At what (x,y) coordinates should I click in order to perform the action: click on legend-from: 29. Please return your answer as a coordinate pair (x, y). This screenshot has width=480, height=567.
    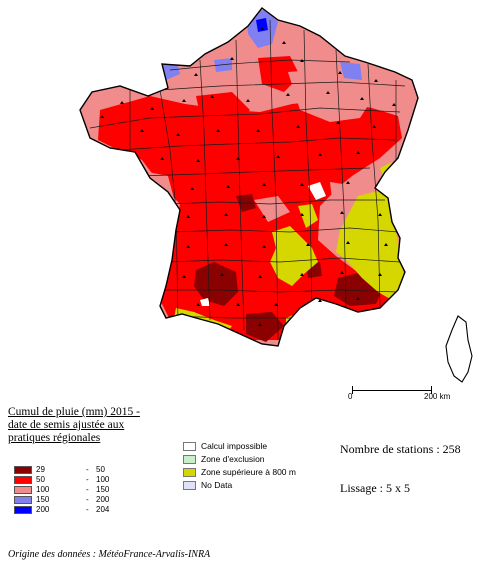
    Looking at the image, I should click on (40, 469).